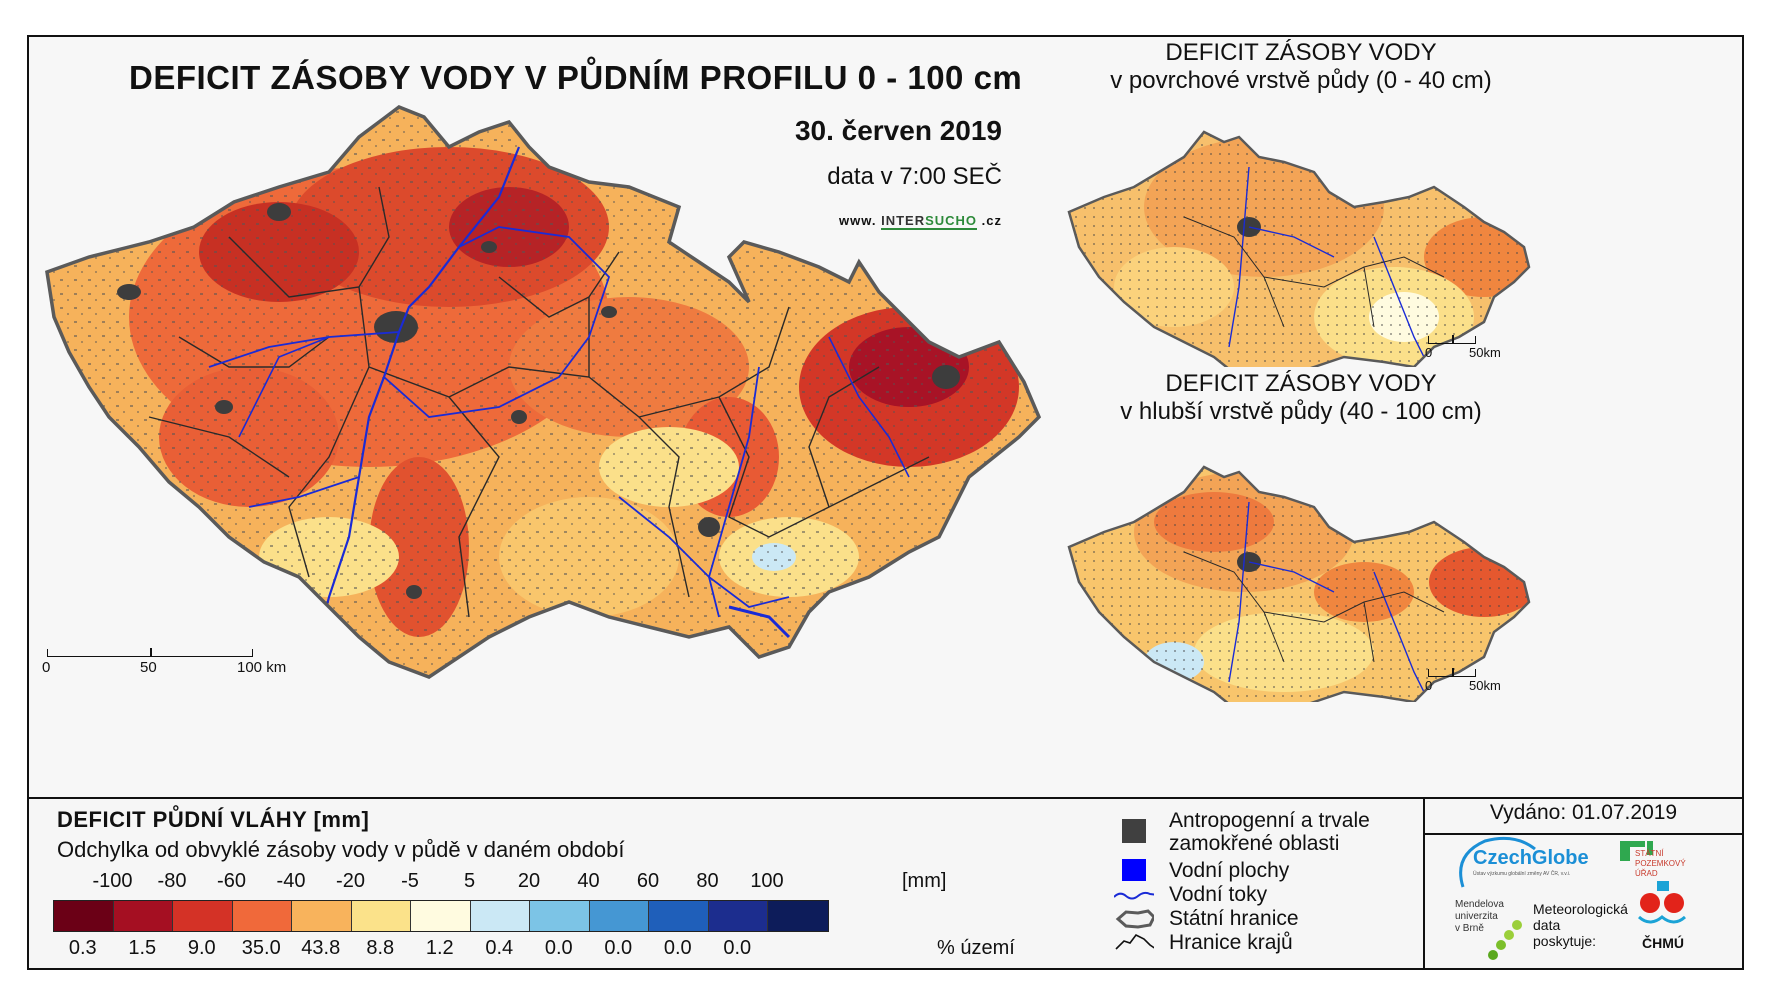  Describe the element at coordinates (1452, 339) in the screenshot. I see `inset-top-scale-bar` at that location.